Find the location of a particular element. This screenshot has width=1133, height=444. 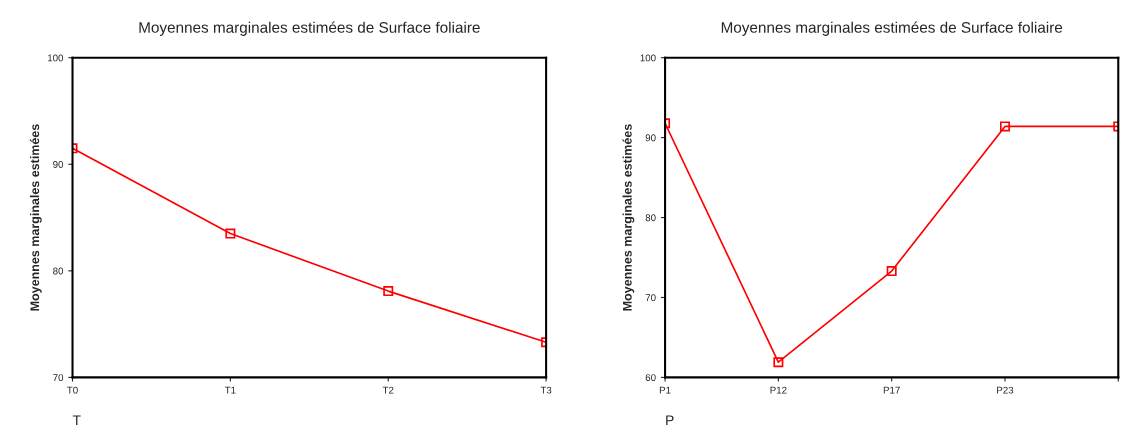

x-tick-label: T3 is located at coordinates (546, 390).